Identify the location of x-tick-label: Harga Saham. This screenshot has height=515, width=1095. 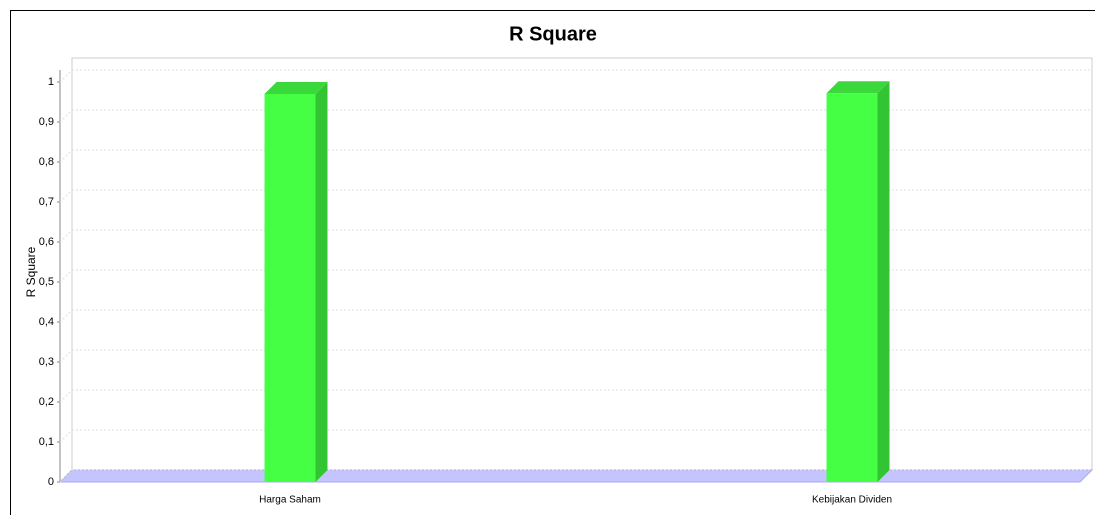
(290, 500).